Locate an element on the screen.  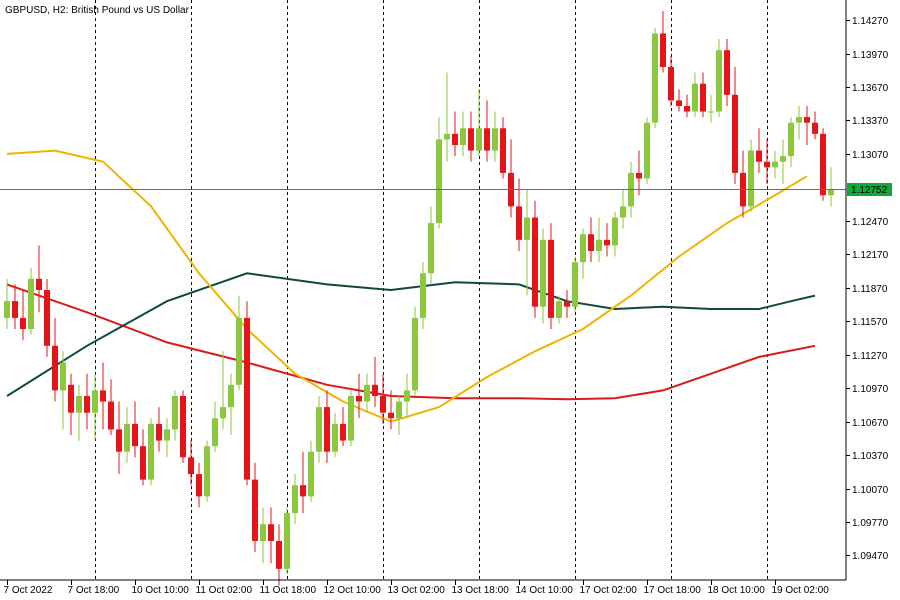
current-price-label-text: 1.12752 is located at coordinates (869, 190).